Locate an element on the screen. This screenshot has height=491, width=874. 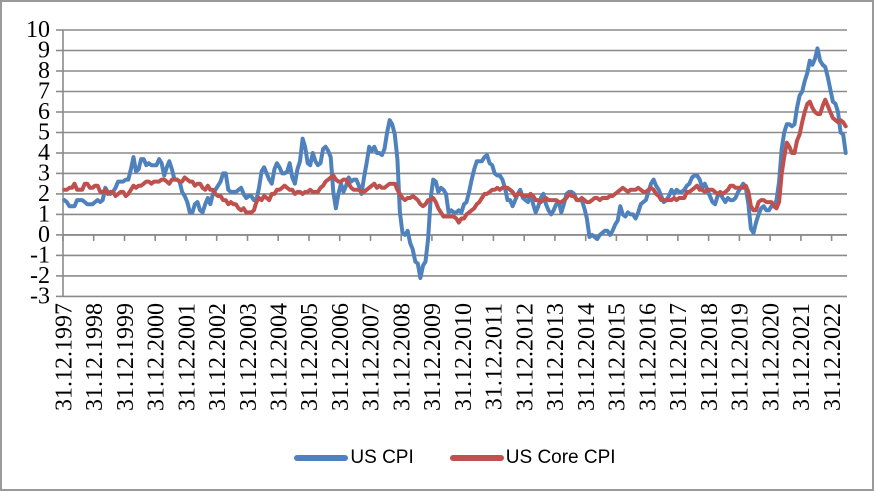
legend-item-us-cpi: US CPI is located at coordinates (354, 458).